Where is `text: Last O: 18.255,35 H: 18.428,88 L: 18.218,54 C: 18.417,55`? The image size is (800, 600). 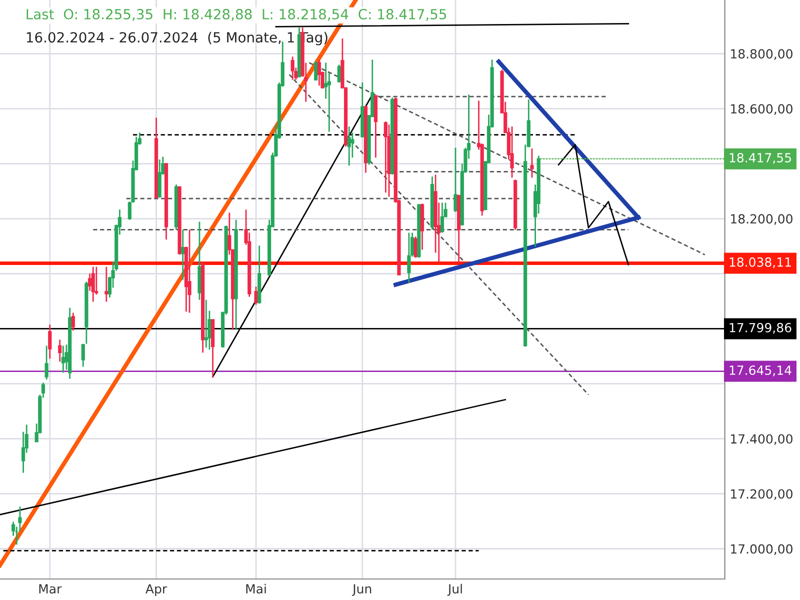 text: Last O: 18.255,35 H: 18.428,88 L: 18.218,54 C: 18.417,55 is located at coordinates (236, 14).